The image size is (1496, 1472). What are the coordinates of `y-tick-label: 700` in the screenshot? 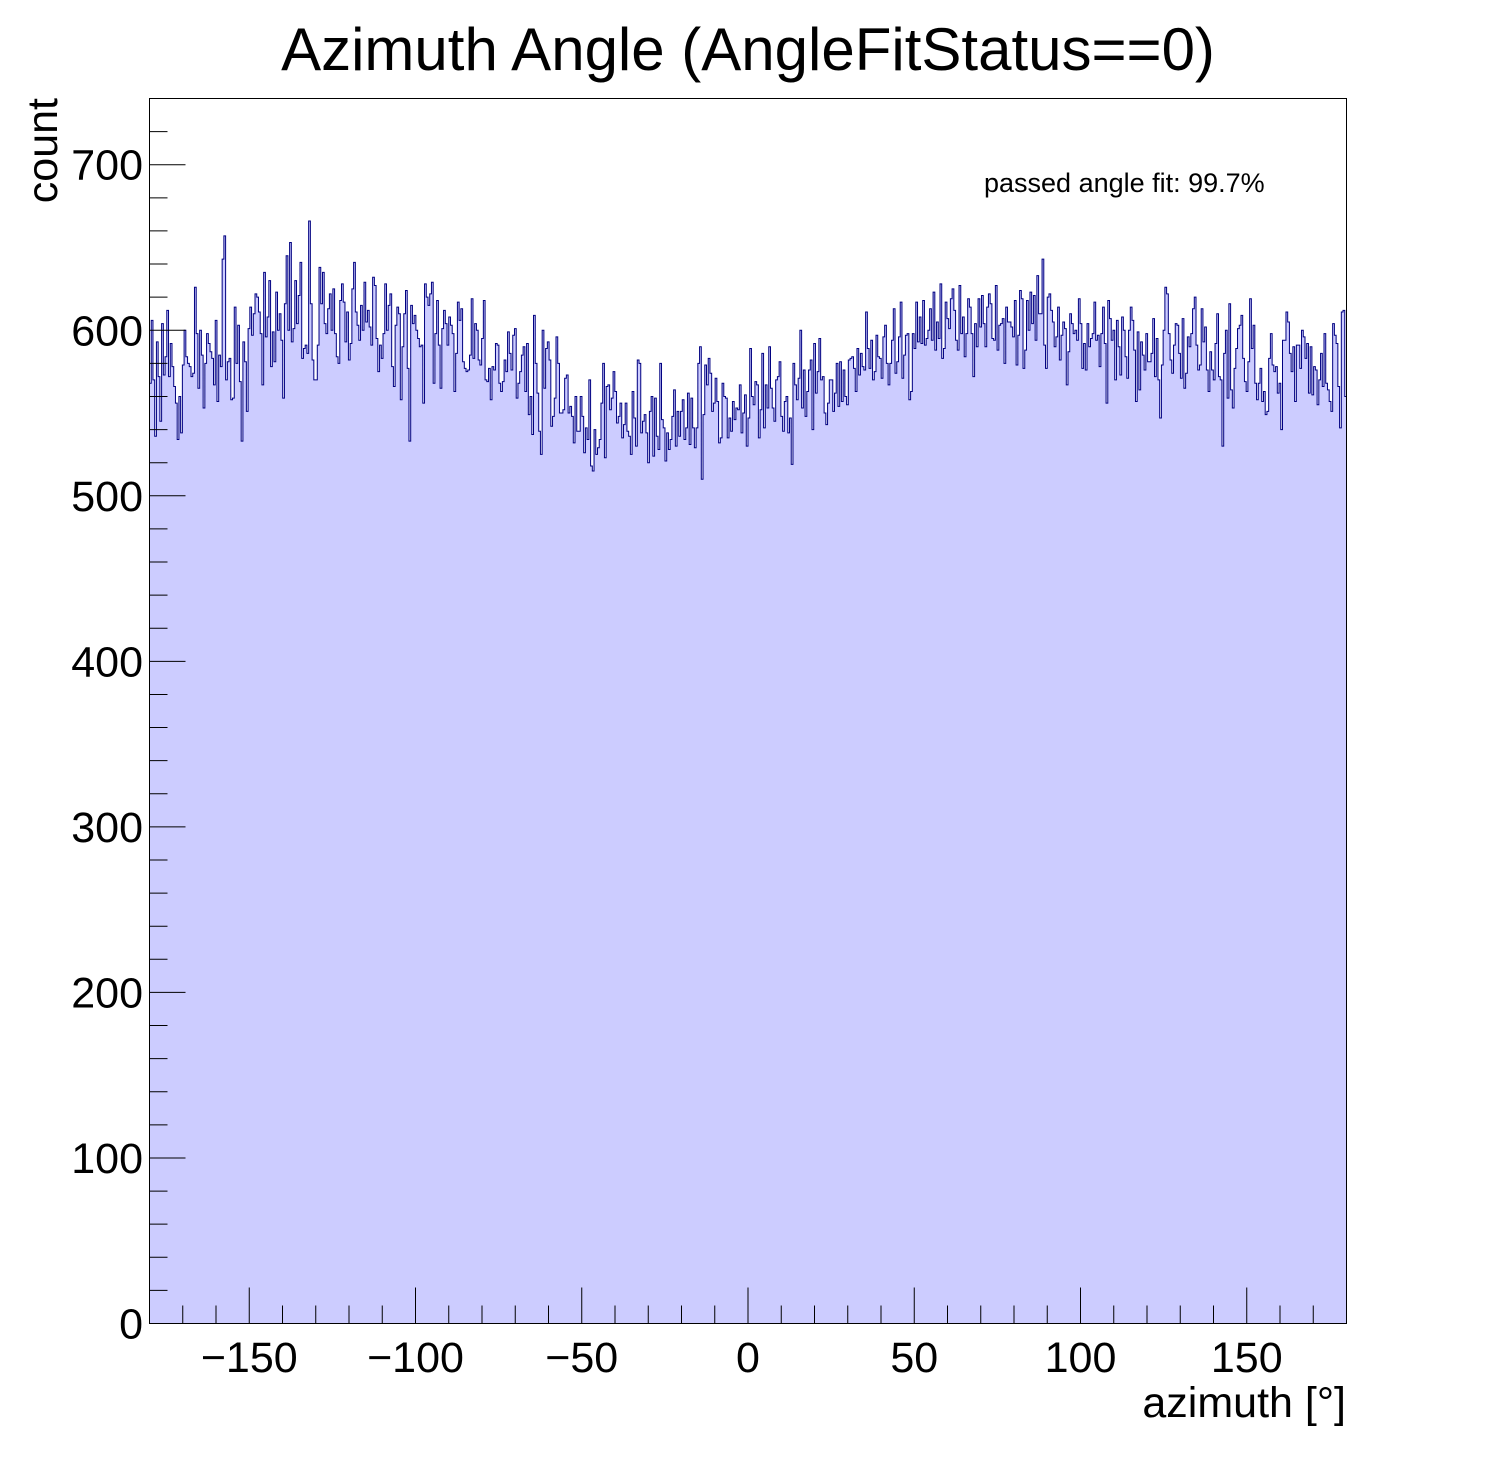 It's located at (107, 166).